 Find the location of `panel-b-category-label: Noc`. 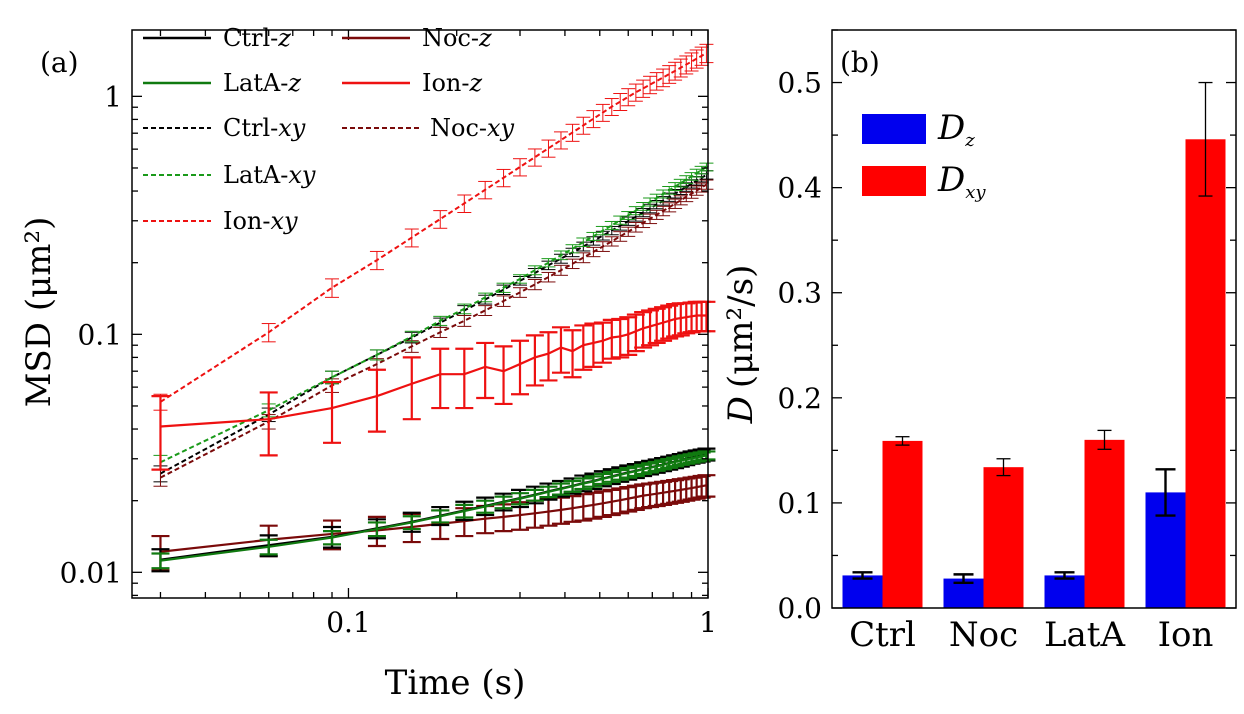

panel-b-category-label: Noc is located at coordinates (983, 635).